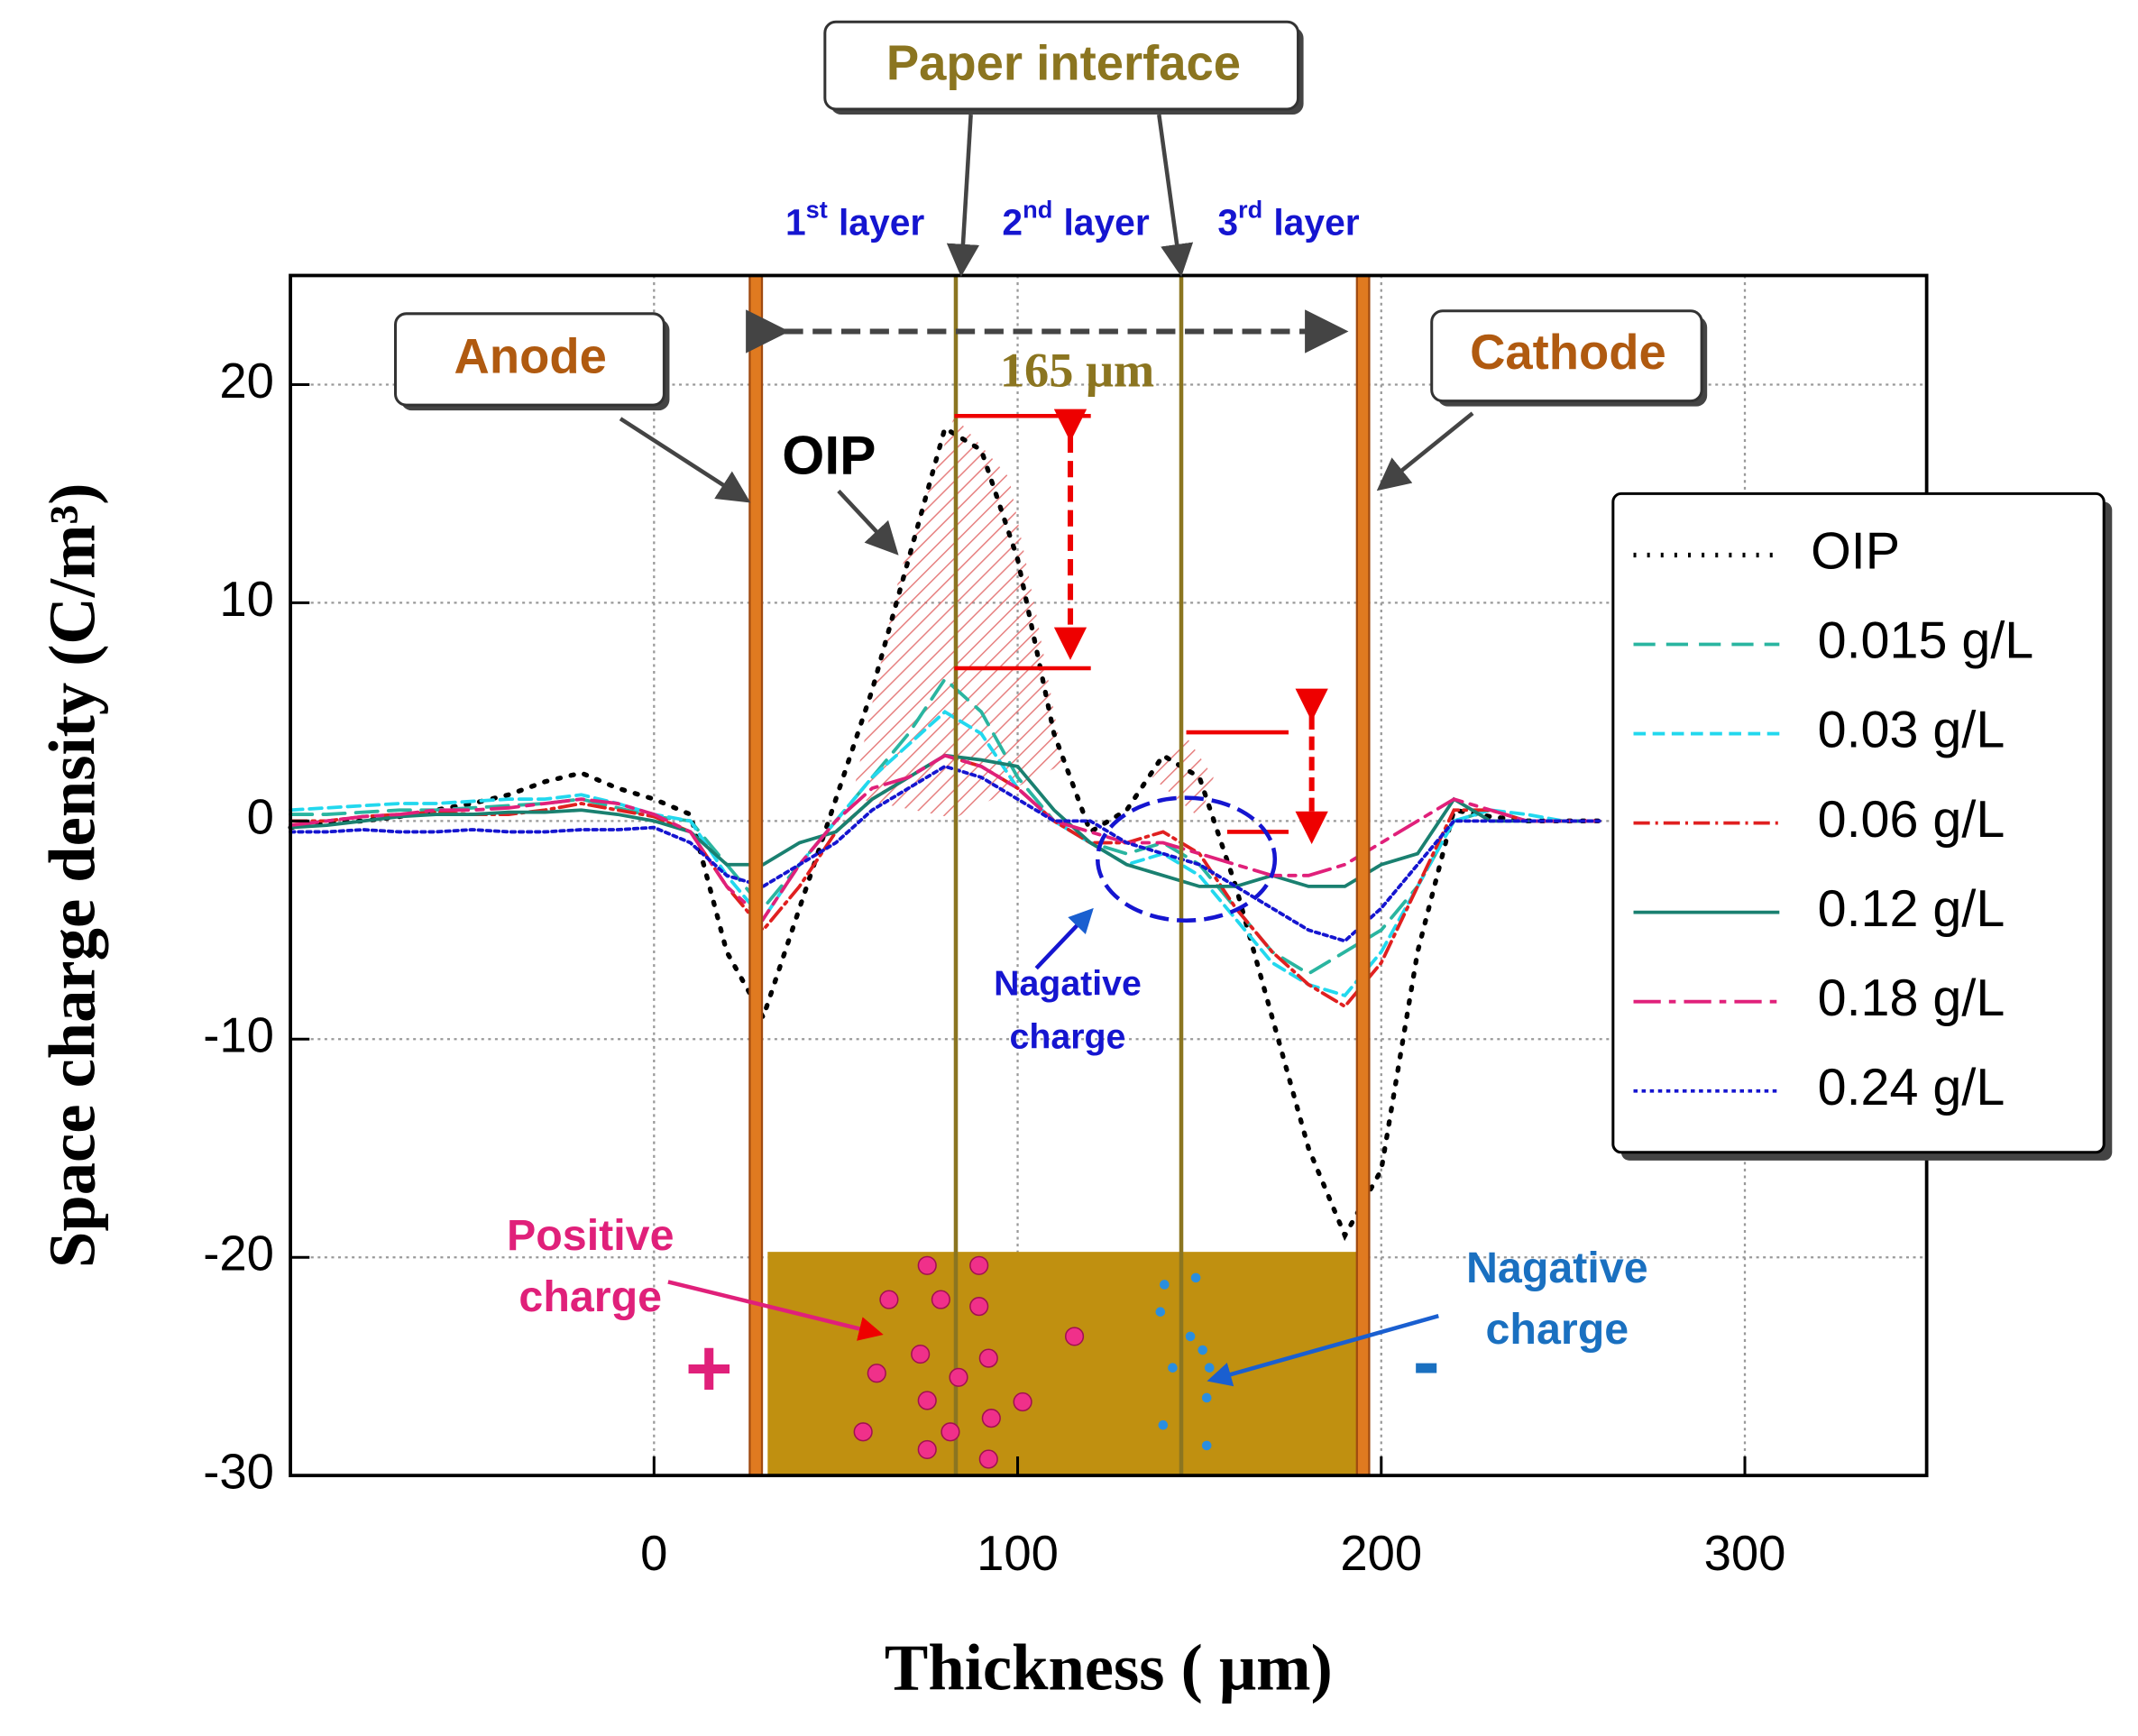  What do you see at coordinates (1911, 1087) in the screenshot?
I see `legend-label: 0.24 g/L` at bounding box center [1911, 1087].